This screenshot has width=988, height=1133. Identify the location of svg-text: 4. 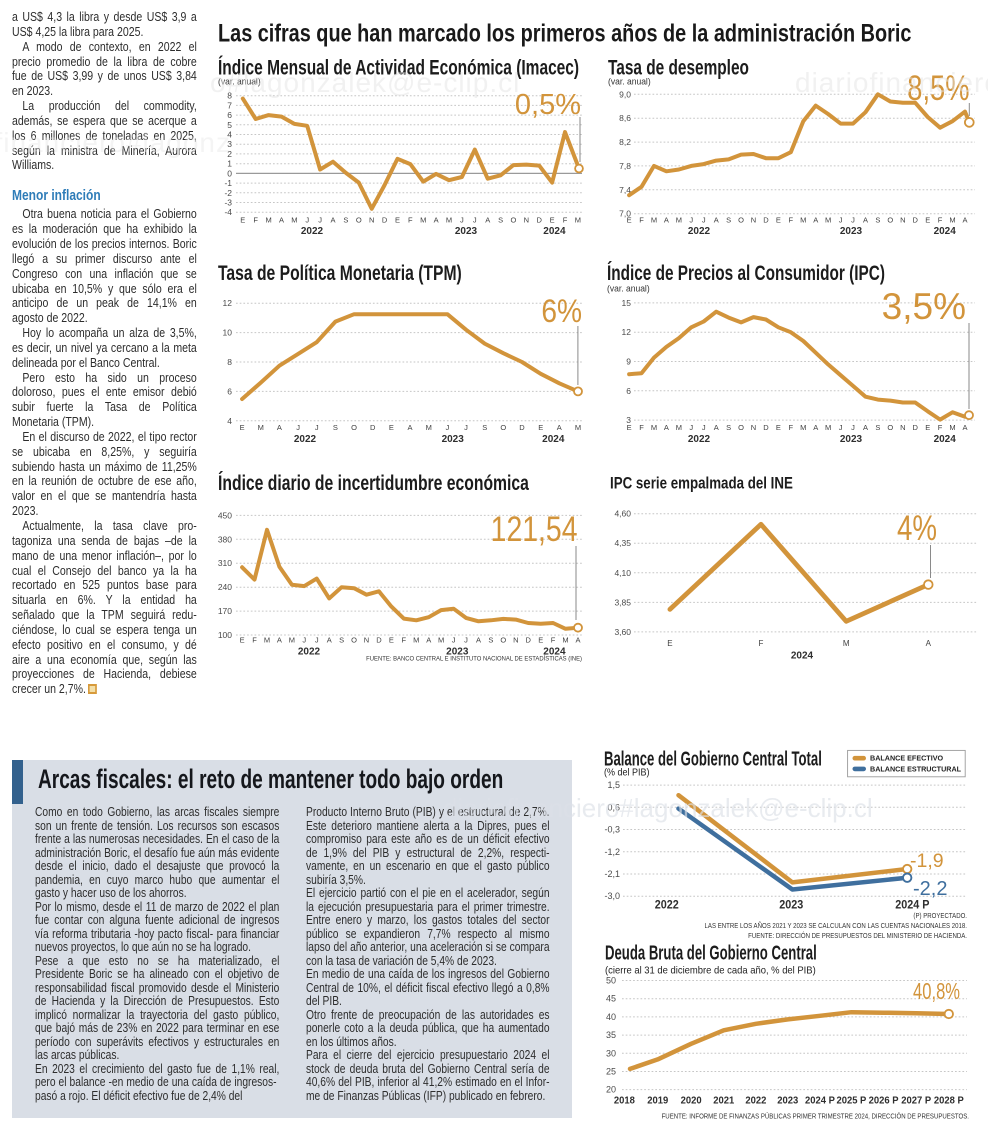
(229, 135).